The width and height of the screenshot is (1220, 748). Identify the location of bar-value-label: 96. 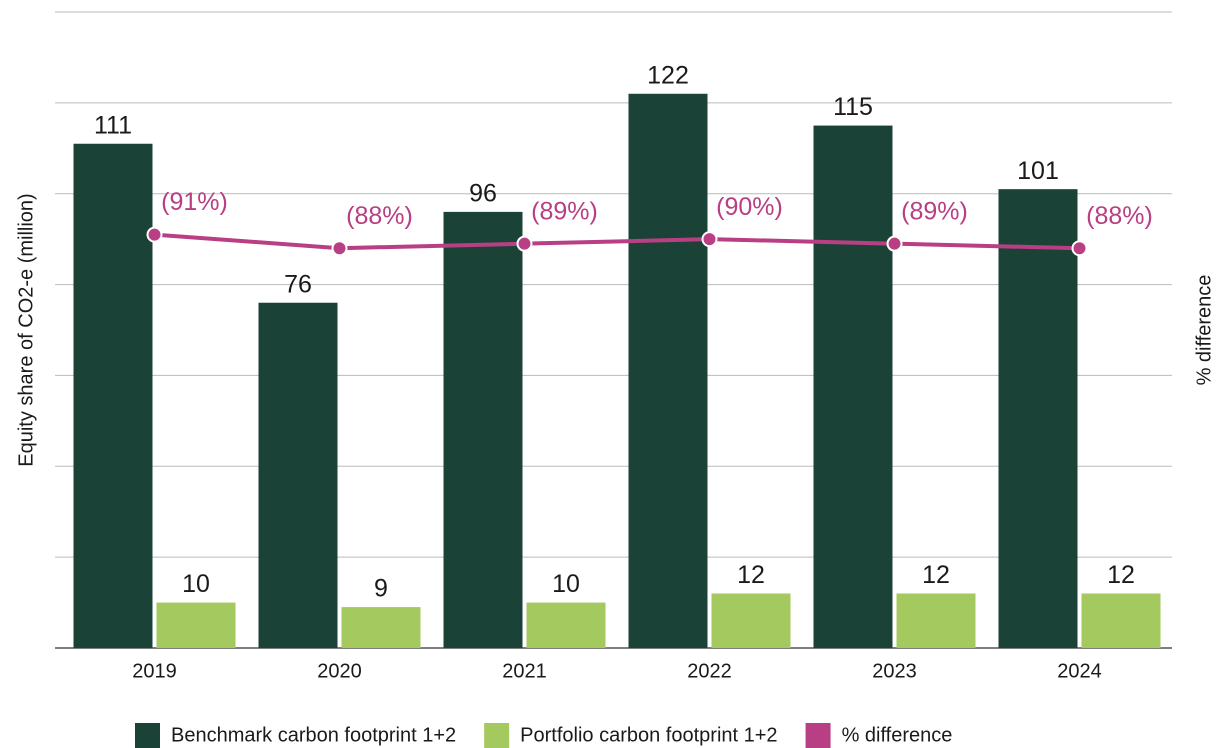
(483, 193).